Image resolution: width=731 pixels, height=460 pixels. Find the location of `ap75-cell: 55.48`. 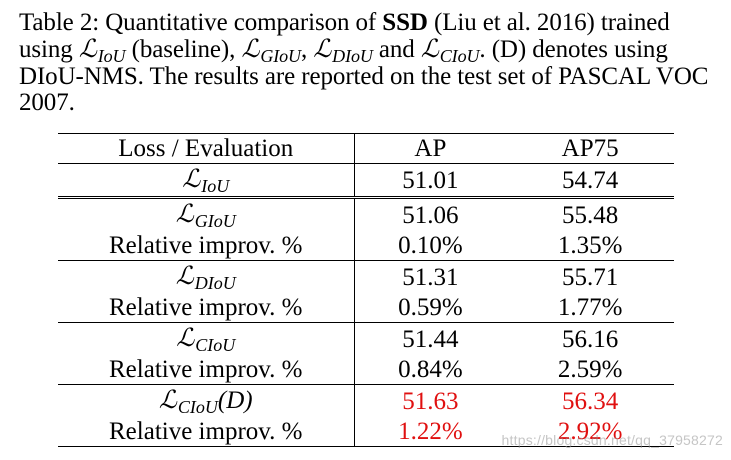

ap75-cell: 55.48 is located at coordinates (590, 213).